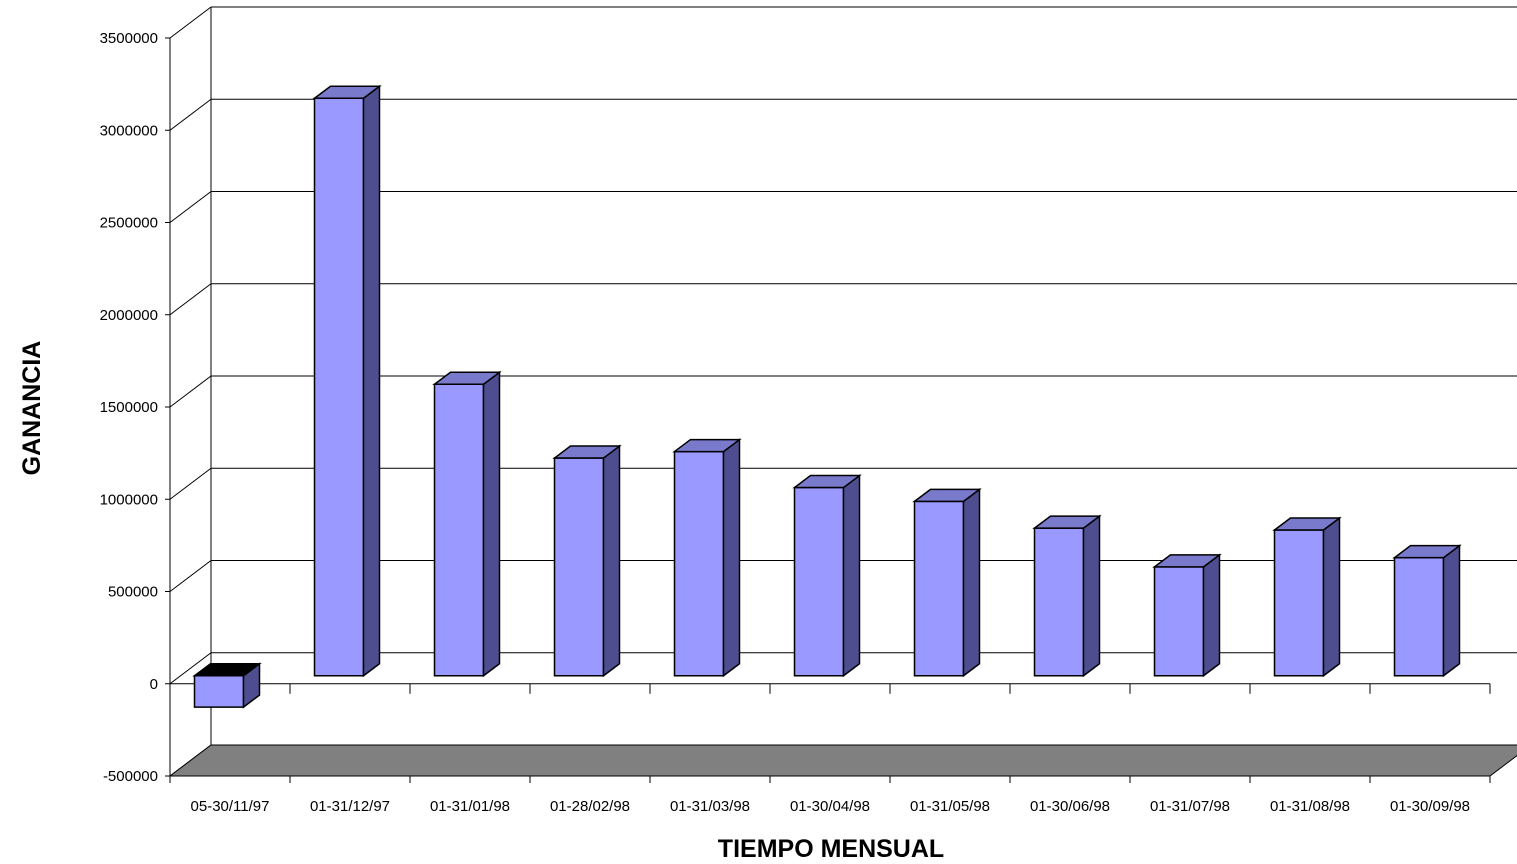 The width and height of the screenshot is (1517, 864). I want to click on x-axis-title: TIEMPO MENSUAL, so click(831, 849).